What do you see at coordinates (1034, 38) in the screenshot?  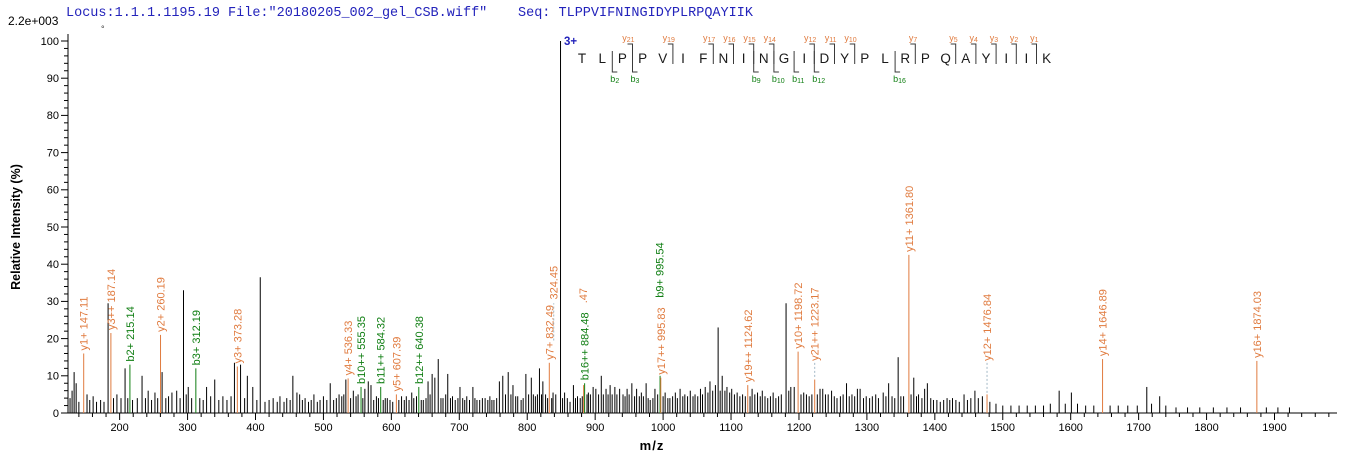 I see `y-ion-label: y1` at bounding box center [1034, 38].